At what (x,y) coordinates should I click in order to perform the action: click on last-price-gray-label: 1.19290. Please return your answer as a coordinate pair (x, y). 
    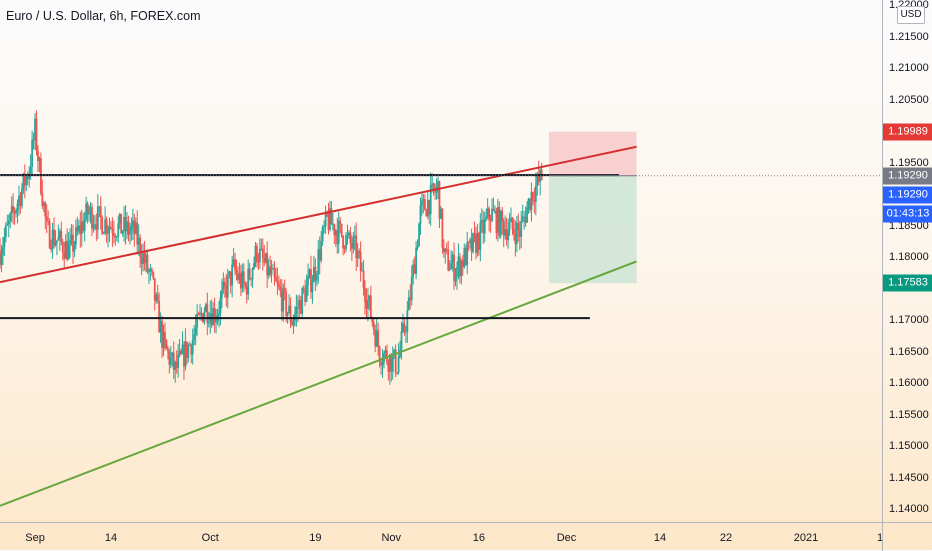
    Looking at the image, I should click on (907, 176).